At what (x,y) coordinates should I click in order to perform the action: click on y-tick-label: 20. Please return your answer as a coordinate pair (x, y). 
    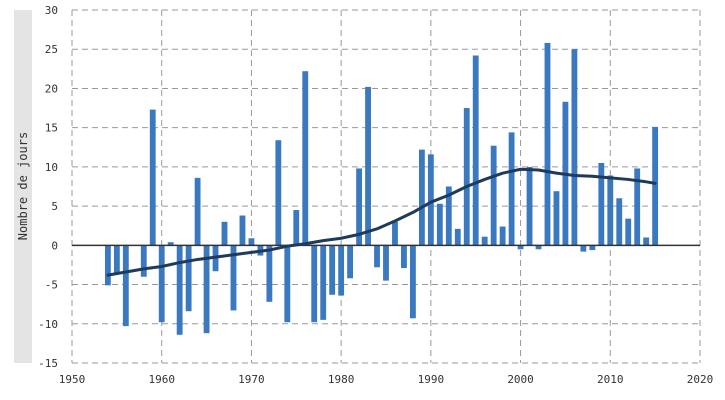
    Looking at the image, I should click on (51, 88).